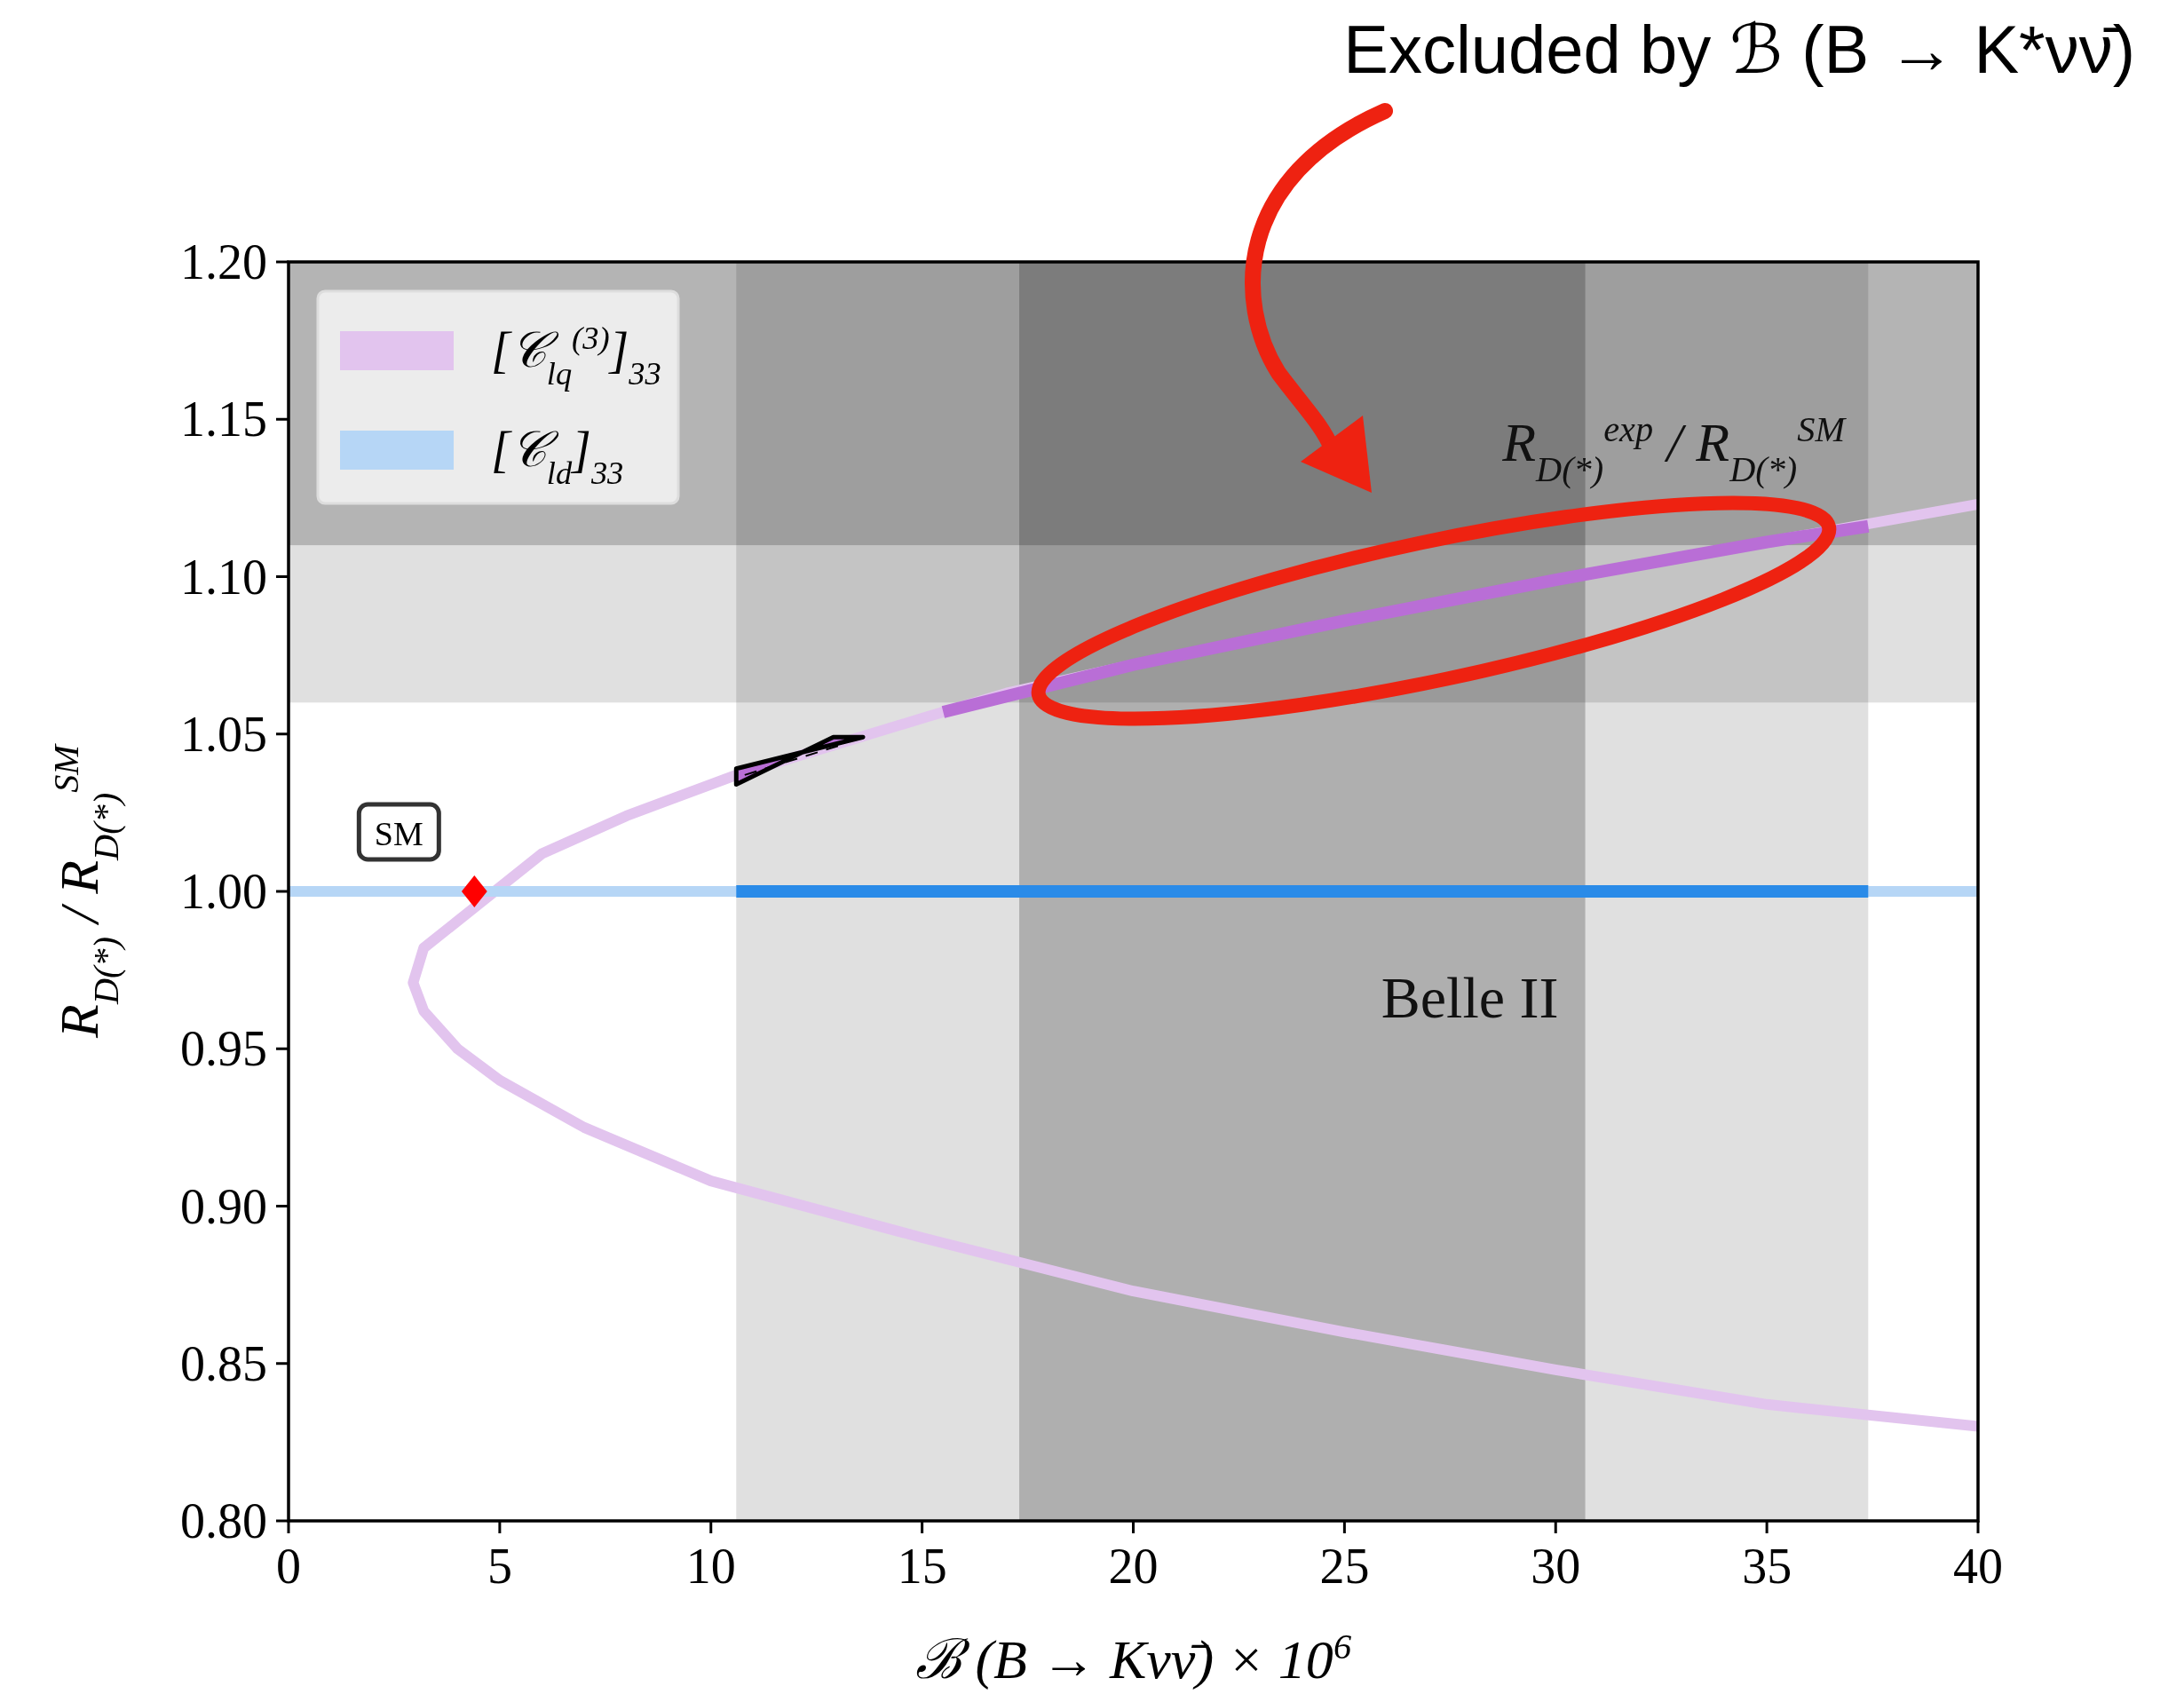  Describe the element at coordinates (223, 734) in the screenshot. I see `y-tick-label: 1.05` at that location.